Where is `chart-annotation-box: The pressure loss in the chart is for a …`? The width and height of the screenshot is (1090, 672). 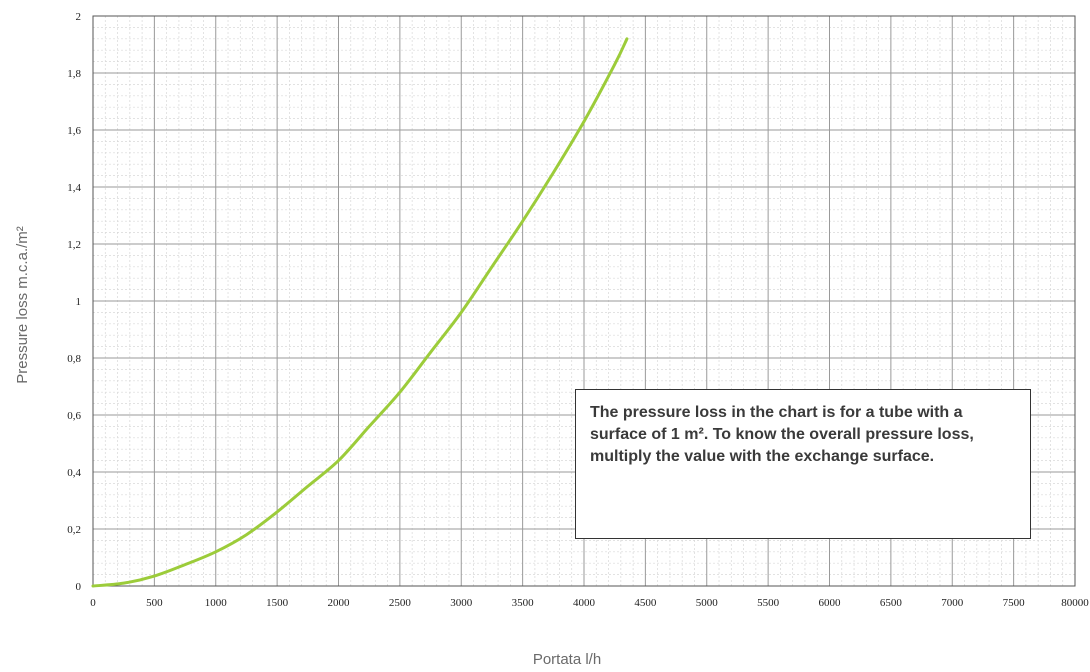
chart-annotation-box: The pressure loss in the chart is for a … is located at coordinates (803, 464).